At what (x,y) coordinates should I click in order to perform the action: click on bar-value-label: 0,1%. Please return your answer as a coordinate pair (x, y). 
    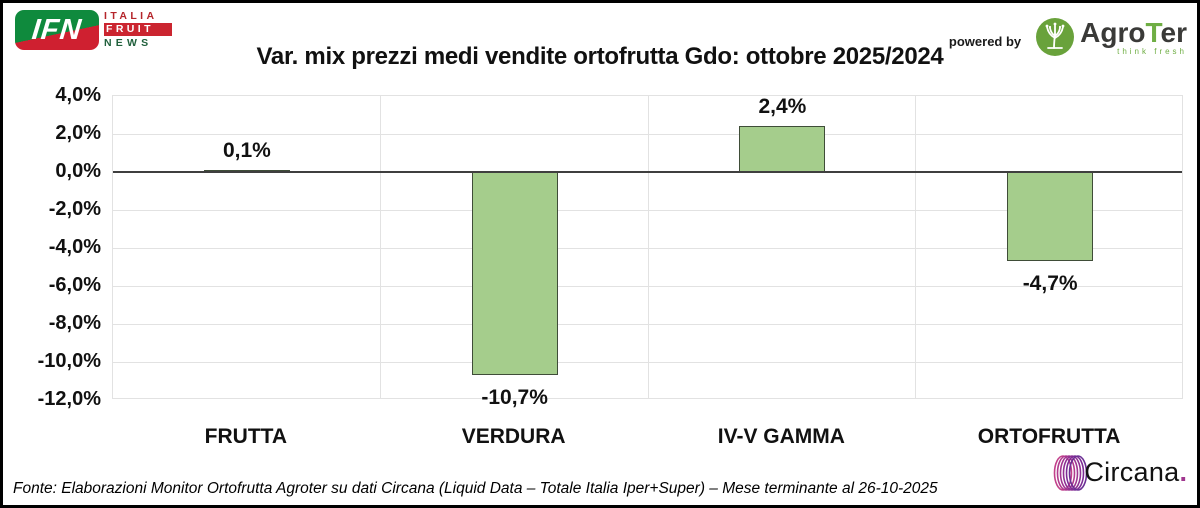
    Looking at the image, I should click on (246, 151).